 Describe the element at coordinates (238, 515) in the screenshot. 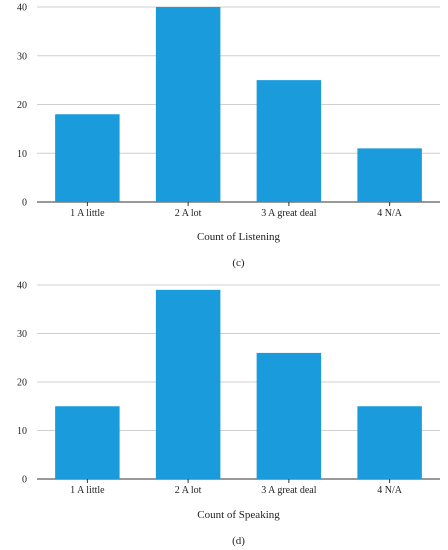

I see `x-axis-label: Count of Speaking` at that location.